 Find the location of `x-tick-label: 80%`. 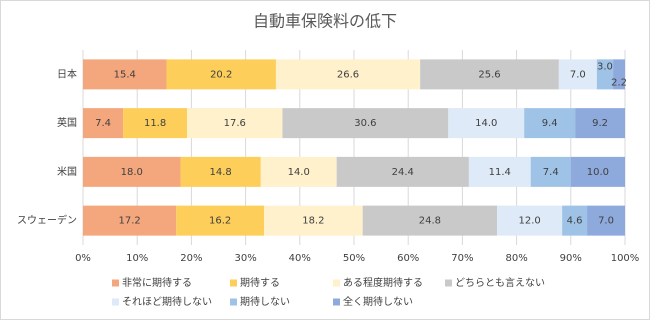

x-tick-label: 80% is located at coordinates (516, 258).